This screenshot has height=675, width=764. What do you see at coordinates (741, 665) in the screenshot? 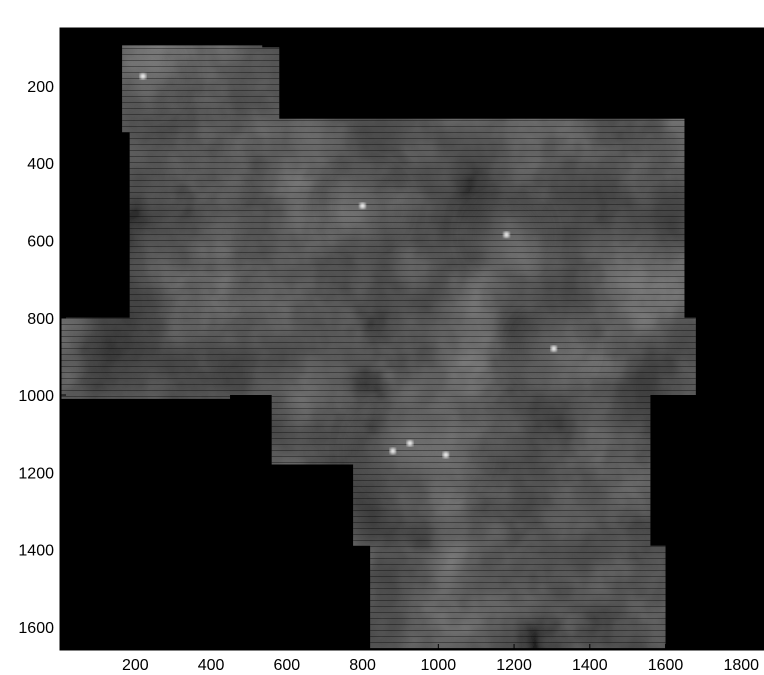
I see `x-tick-label: 1800` at bounding box center [741, 665].